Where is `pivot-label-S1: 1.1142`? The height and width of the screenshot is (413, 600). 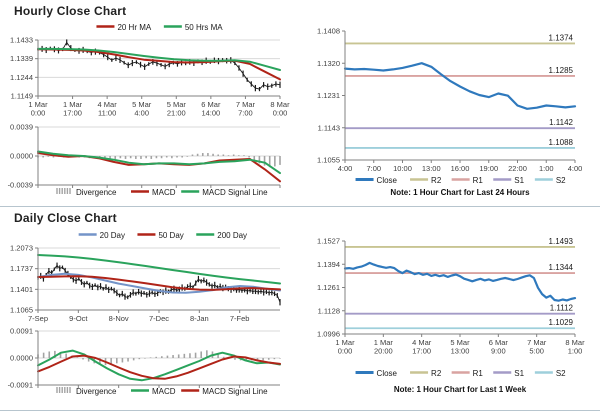
pivot-label-S1: 1.1142 is located at coordinates (561, 122).